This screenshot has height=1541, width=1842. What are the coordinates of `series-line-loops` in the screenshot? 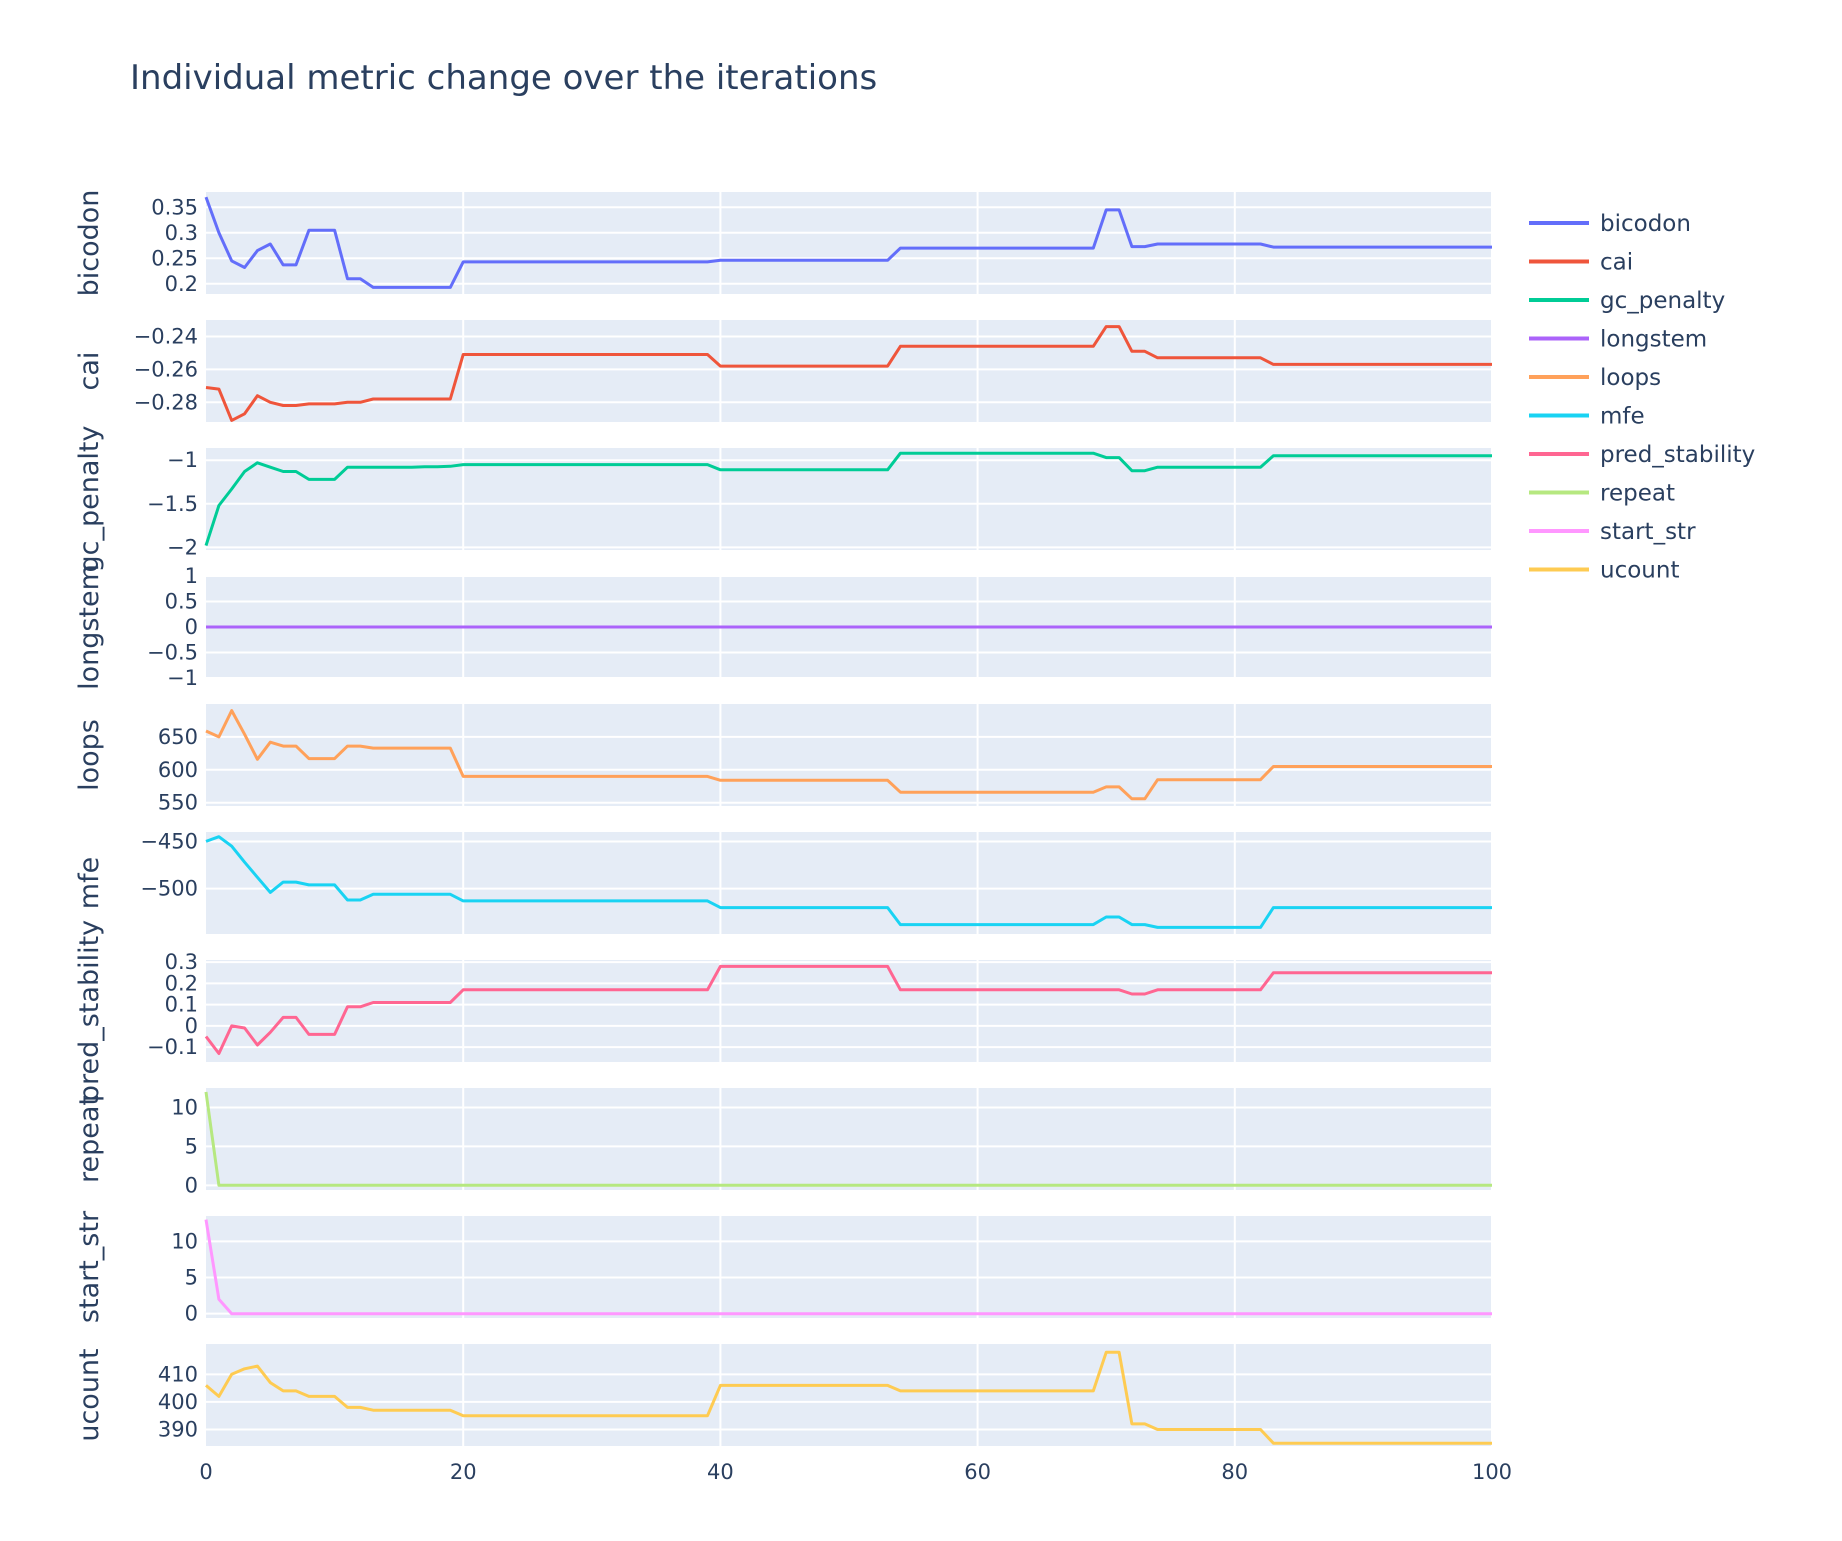 It's located at (848, 755).